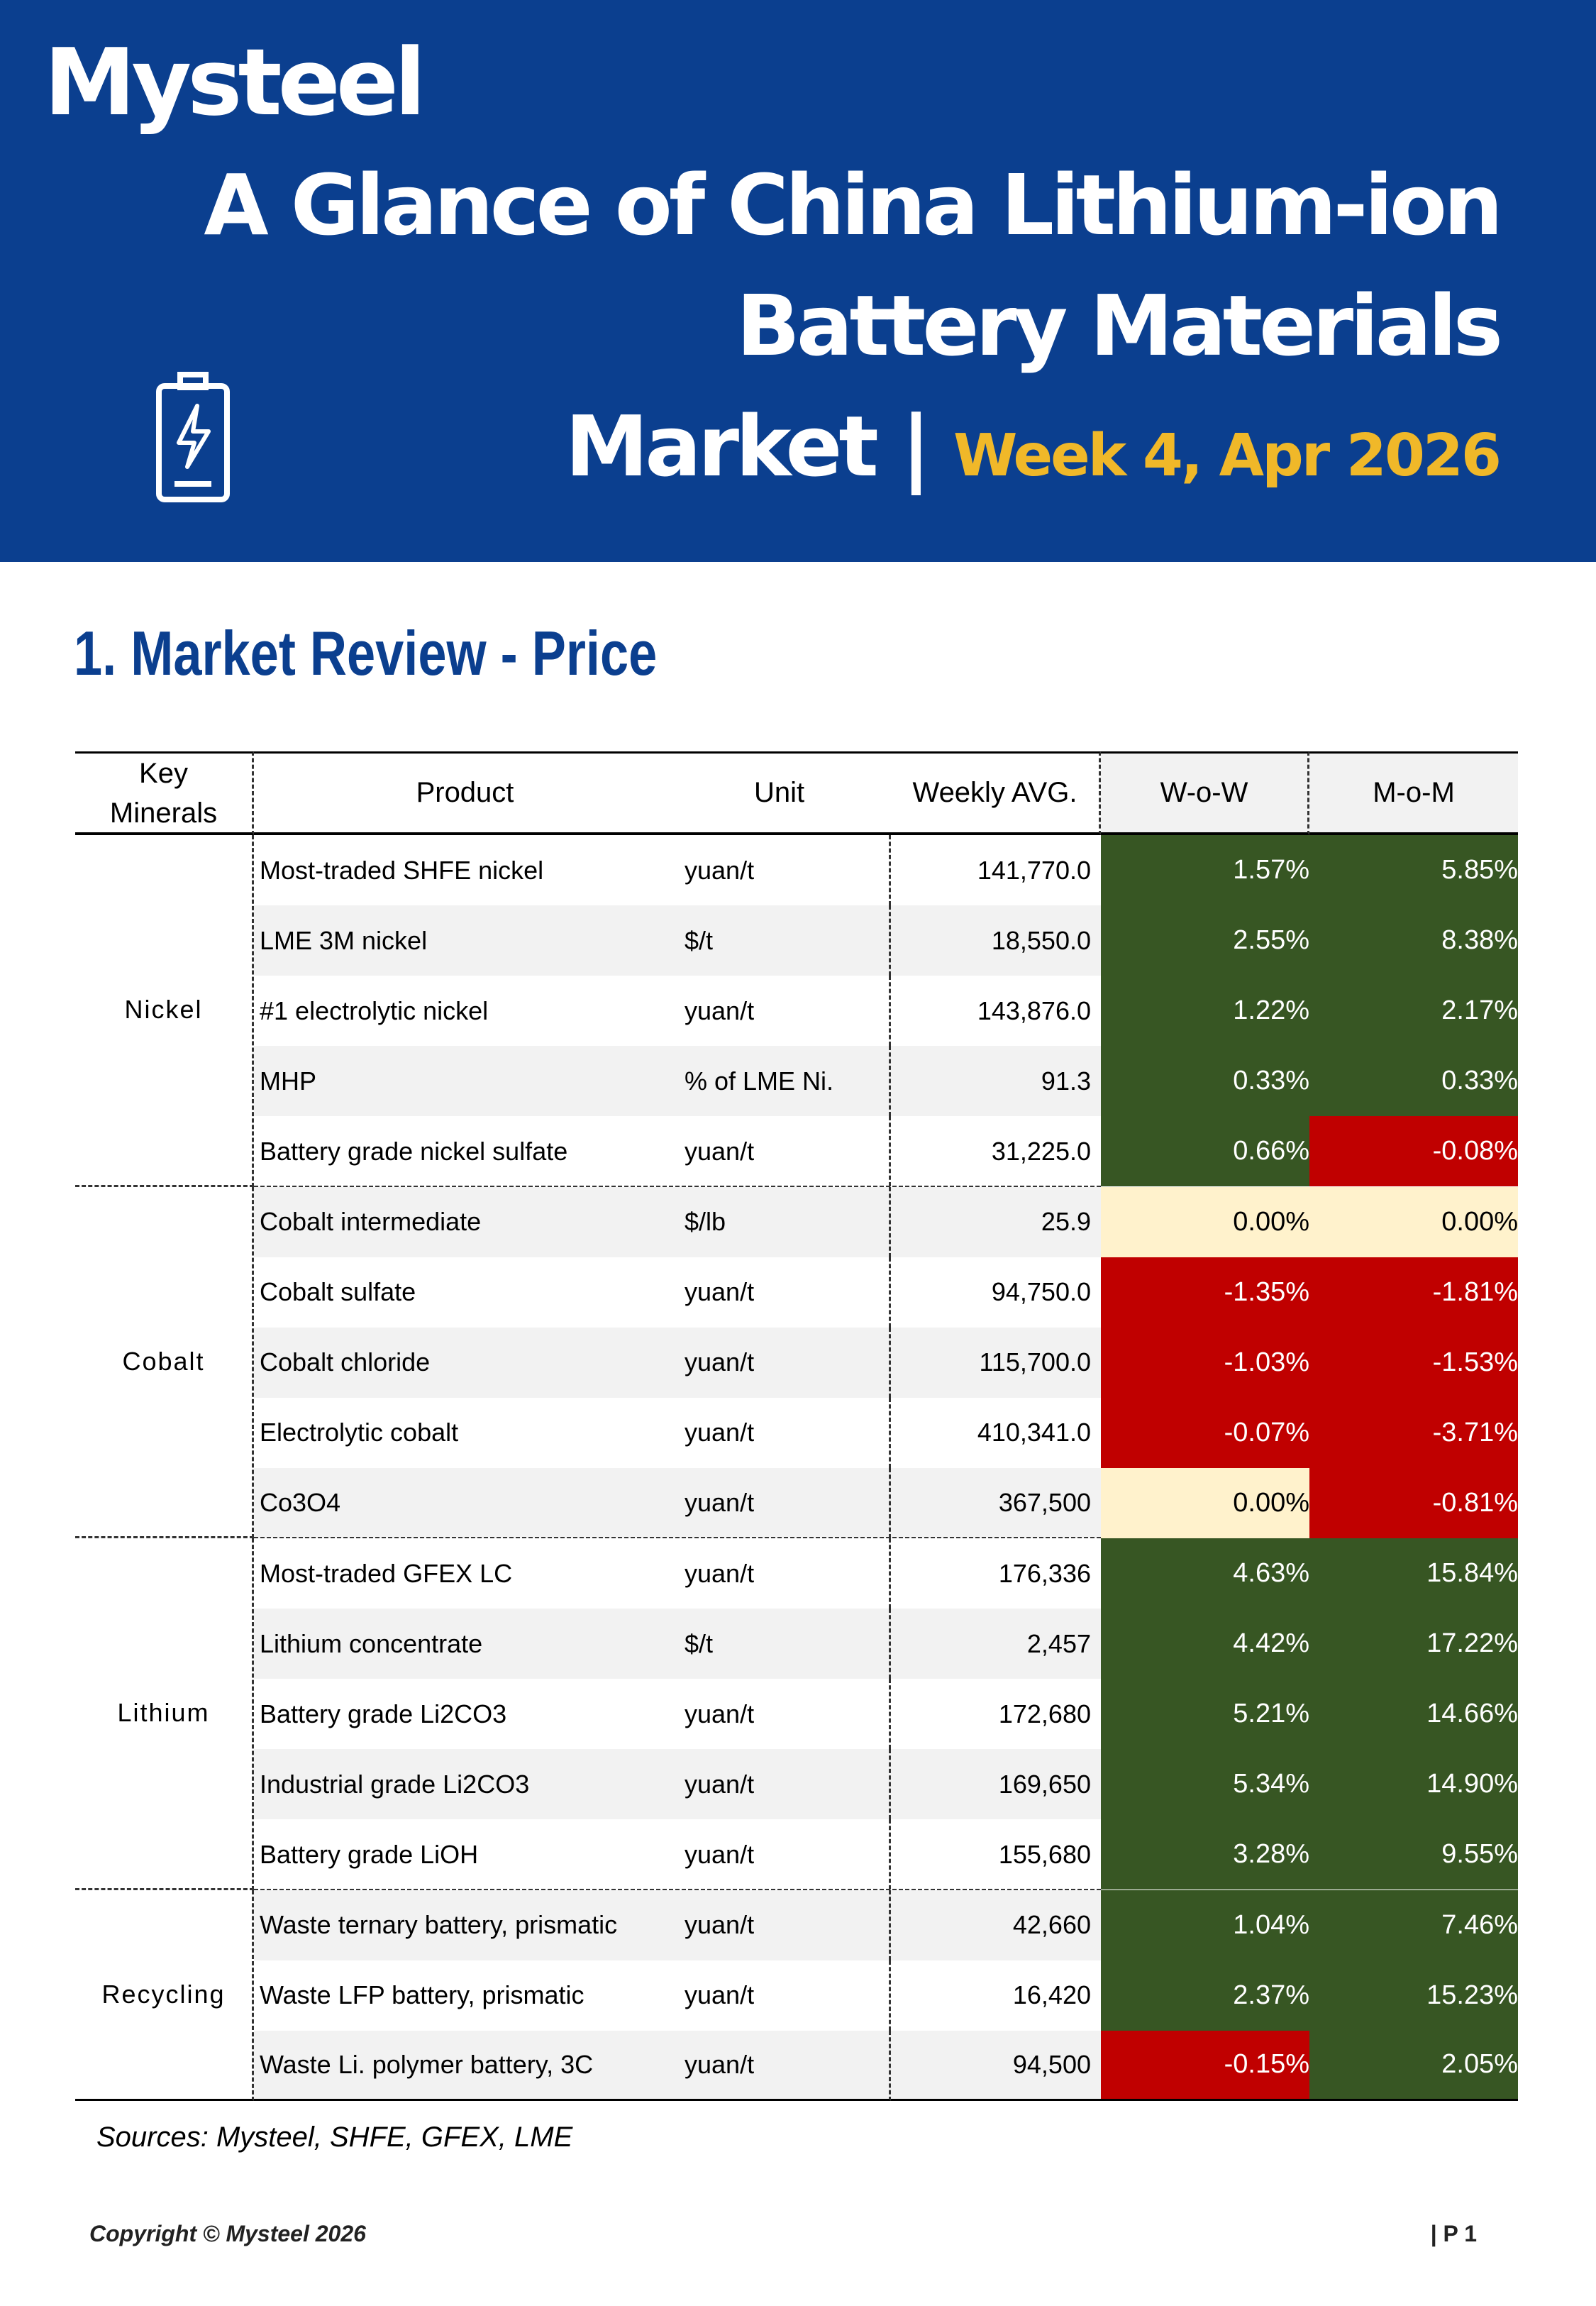 The image size is (1596, 2306). I want to click on product: Waste ternary battery, prismatic, so click(465, 1925).